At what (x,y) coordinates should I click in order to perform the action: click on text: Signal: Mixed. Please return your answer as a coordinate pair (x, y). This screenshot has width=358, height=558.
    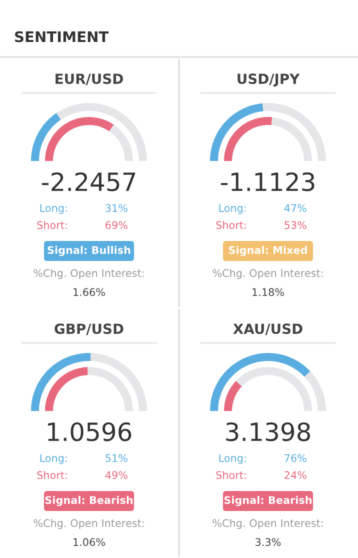
    Looking at the image, I should click on (267, 251).